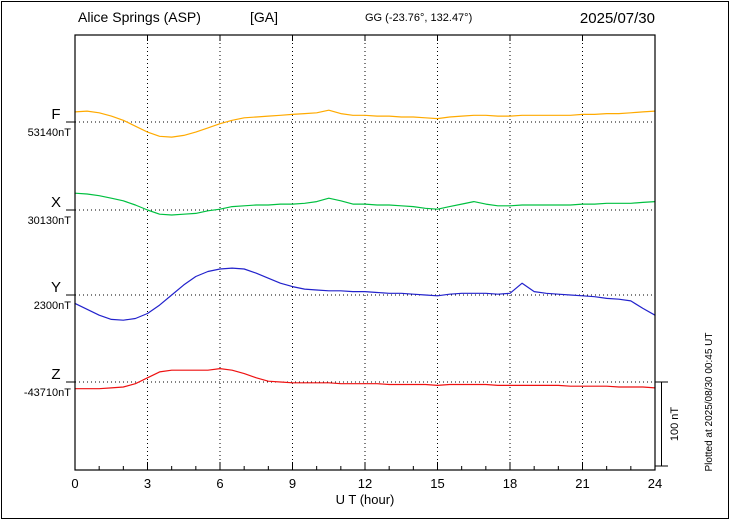 The height and width of the screenshot is (520, 730). Describe the element at coordinates (365, 379) in the screenshot. I see `trace-z` at that location.